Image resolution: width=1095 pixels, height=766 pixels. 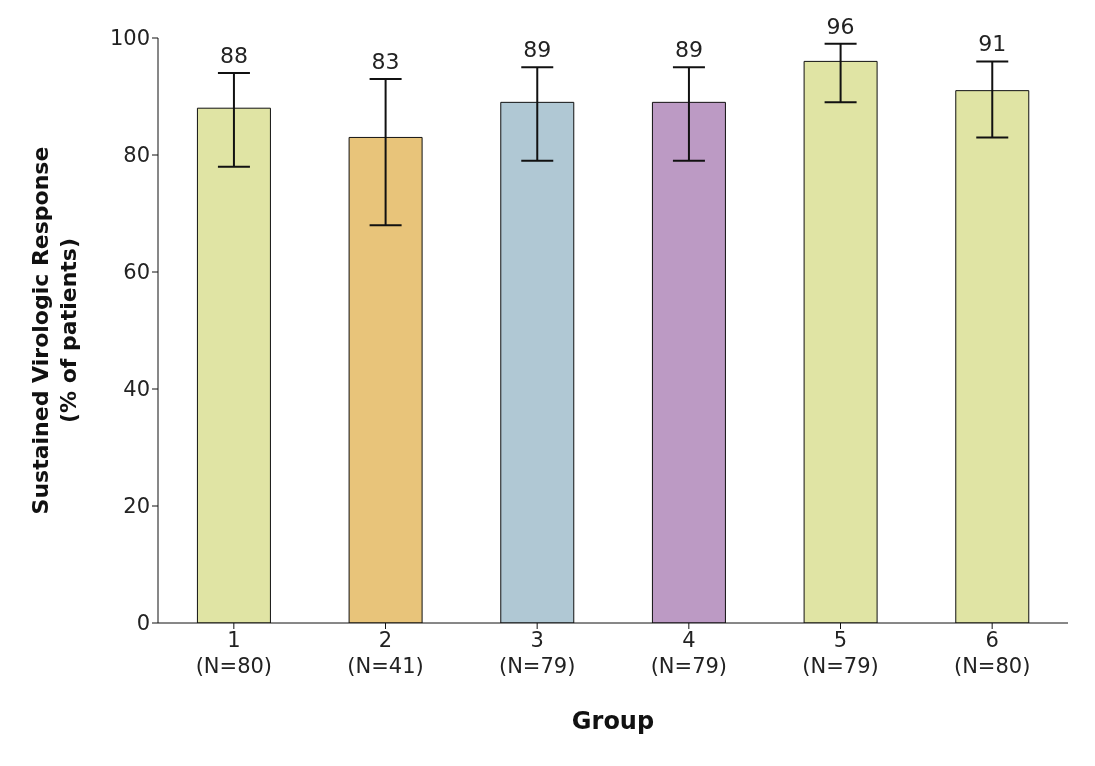 What do you see at coordinates (613, 721) in the screenshot?
I see `x-axis-title: Group` at bounding box center [613, 721].